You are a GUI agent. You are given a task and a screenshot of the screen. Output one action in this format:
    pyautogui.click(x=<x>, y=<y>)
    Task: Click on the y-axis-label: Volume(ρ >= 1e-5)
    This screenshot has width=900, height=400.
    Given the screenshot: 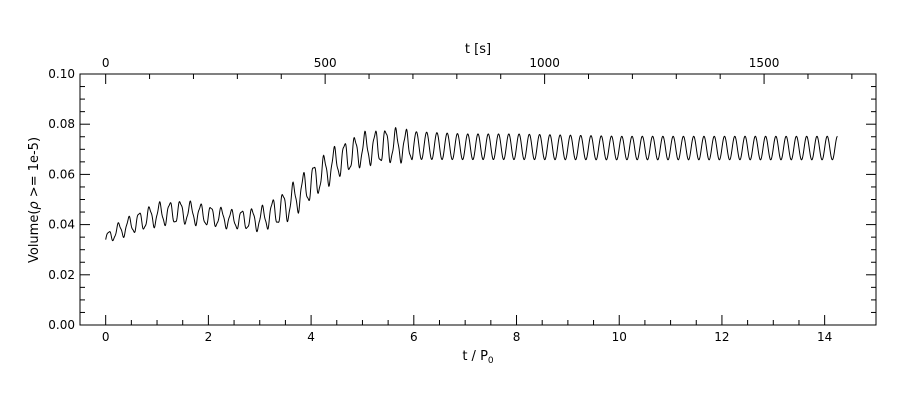 What is the action you would take?
    pyautogui.click(x=34, y=200)
    